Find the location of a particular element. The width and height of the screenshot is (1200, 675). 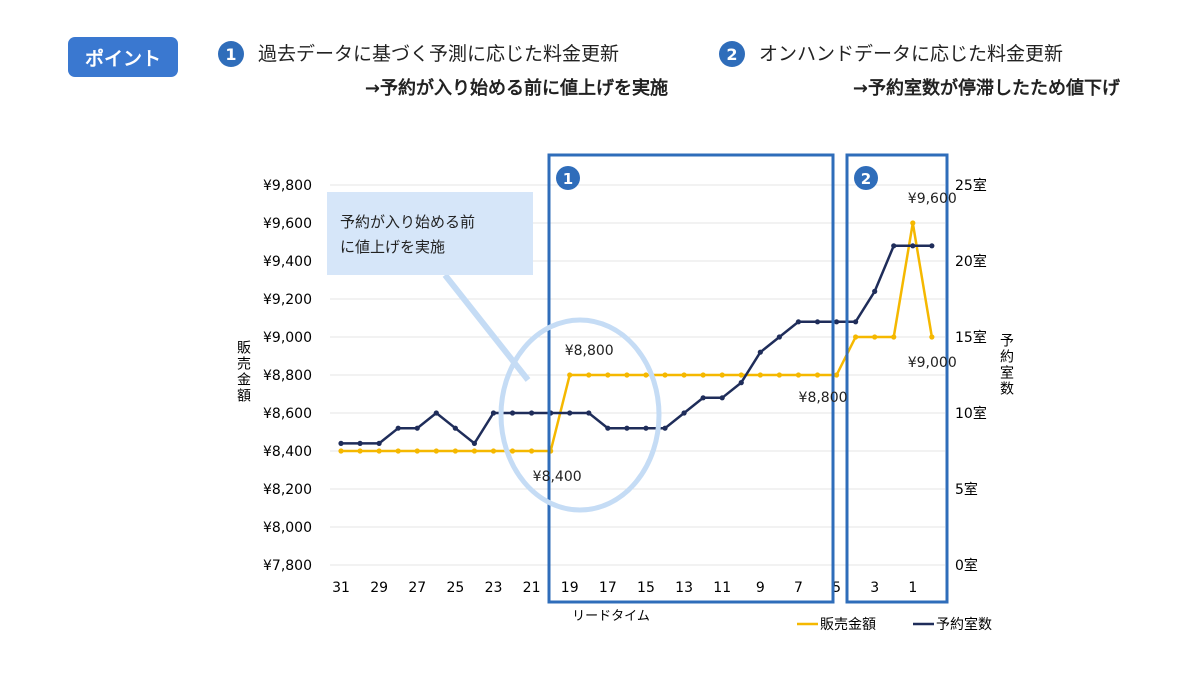

x-tick-label: 27 is located at coordinates (417, 588).